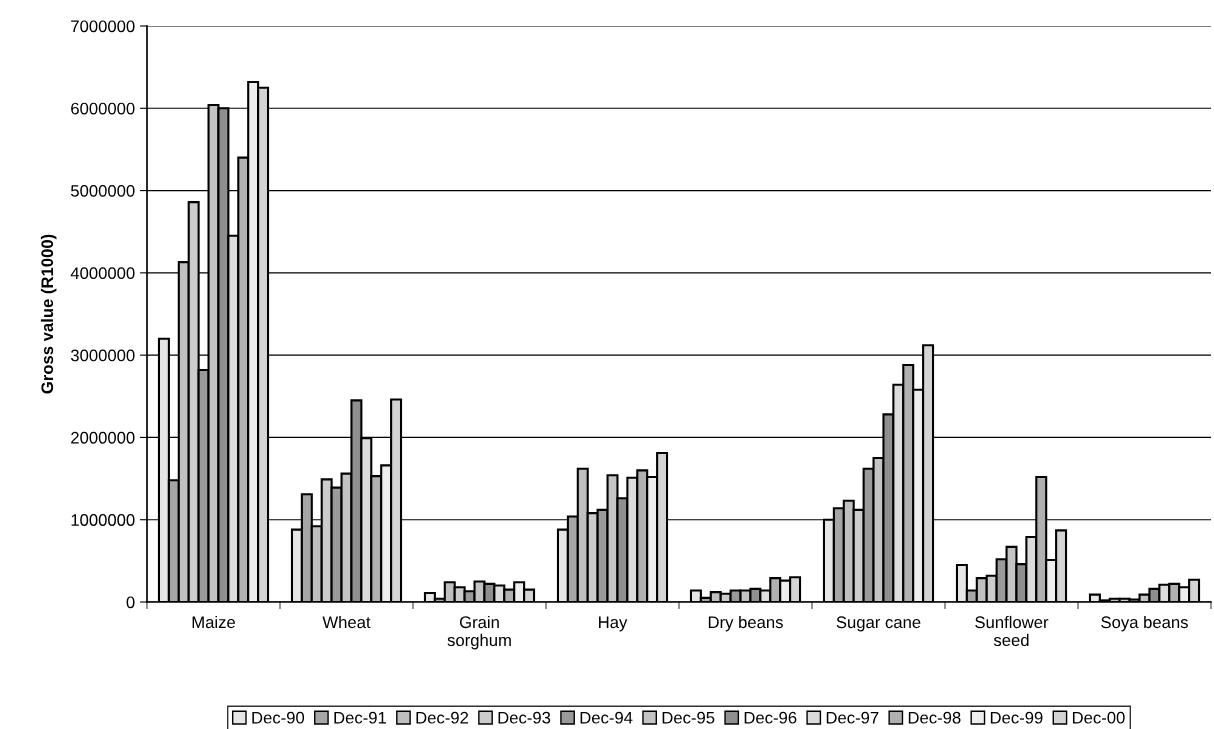  I want to click on y-tick-label: 6000000, so click(103, 108).